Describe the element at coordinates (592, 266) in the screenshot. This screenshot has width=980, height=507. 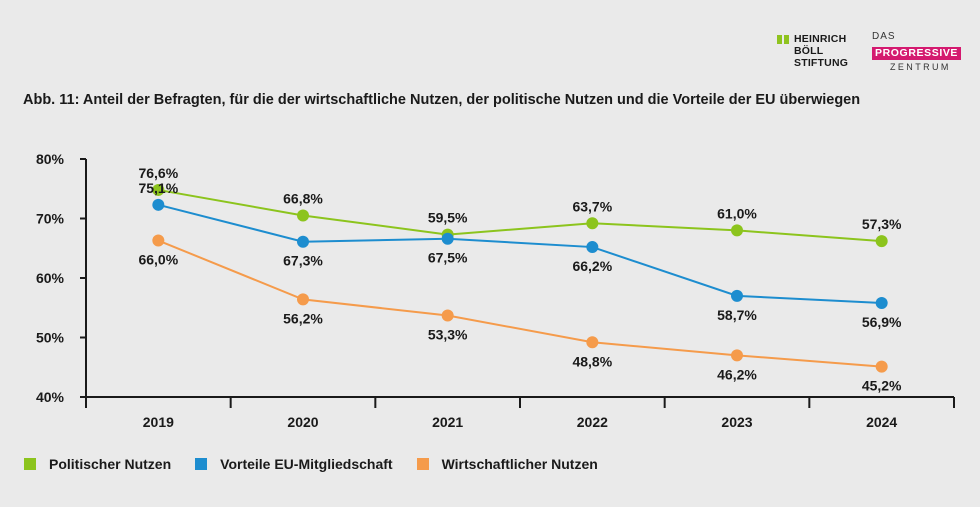
I see `data-label-vorteile-2022: 66,2%` at that location.